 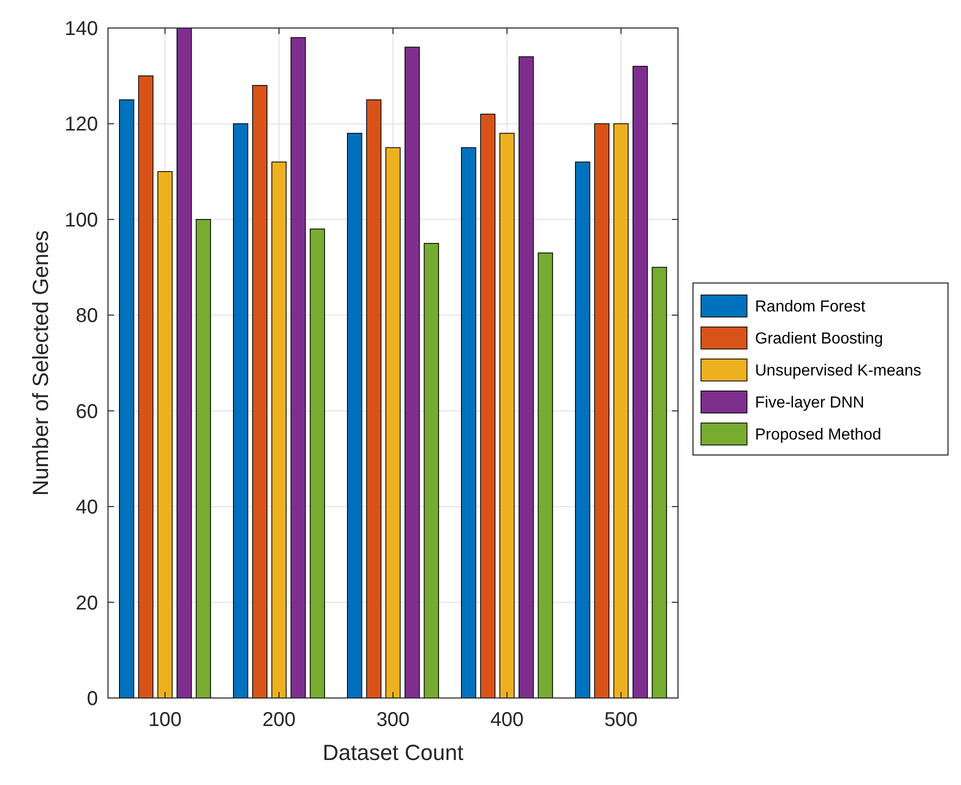 I want to click on x-axis-title: Dataset Count, so click(x=393, y=752).